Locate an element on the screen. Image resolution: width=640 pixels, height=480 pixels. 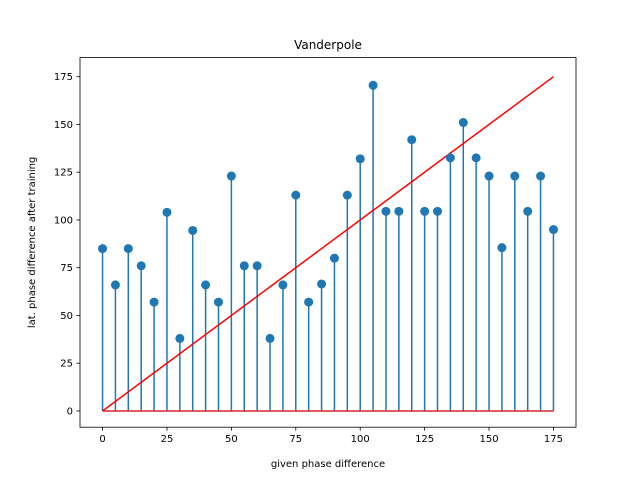
y-tick-label: 150 is located at coordinates (63, 125).